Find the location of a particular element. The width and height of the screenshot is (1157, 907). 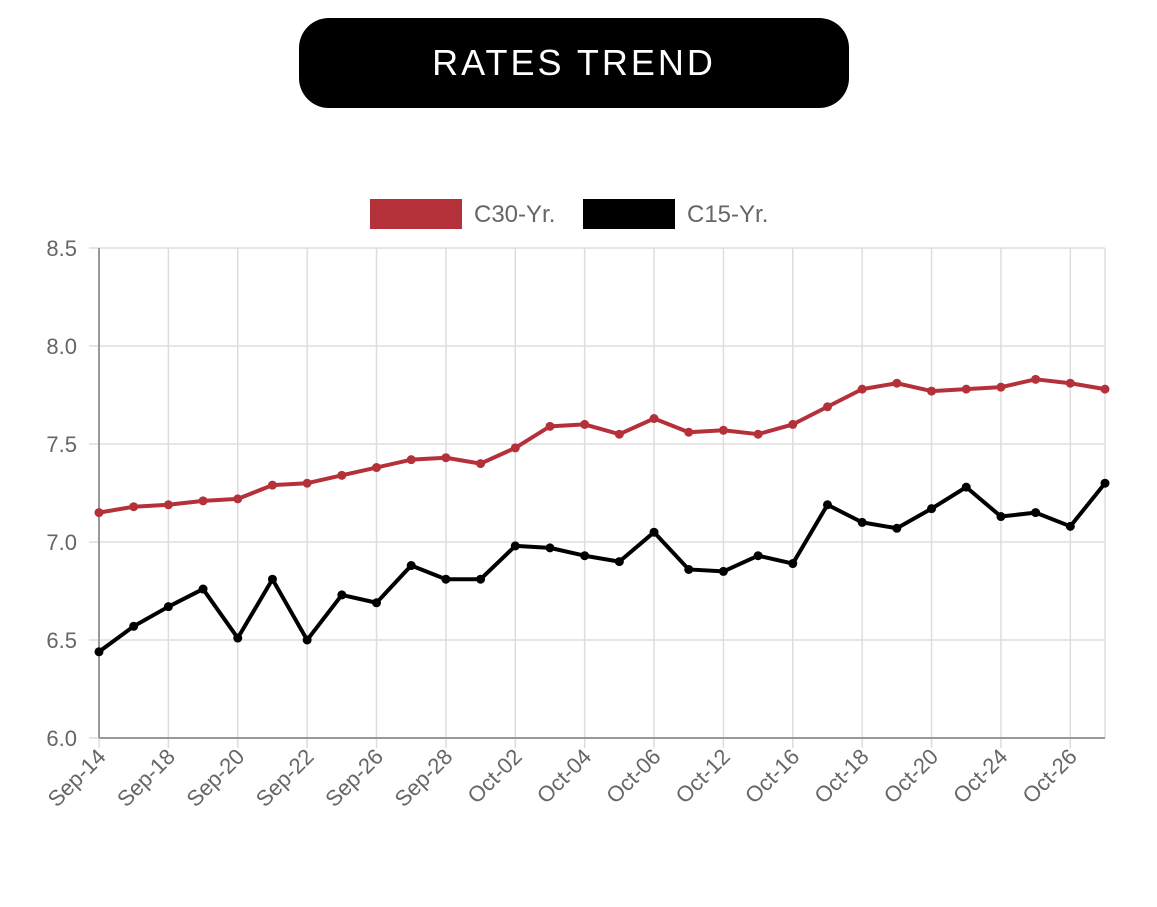

series-c30 is located at coordinates (602, 446).